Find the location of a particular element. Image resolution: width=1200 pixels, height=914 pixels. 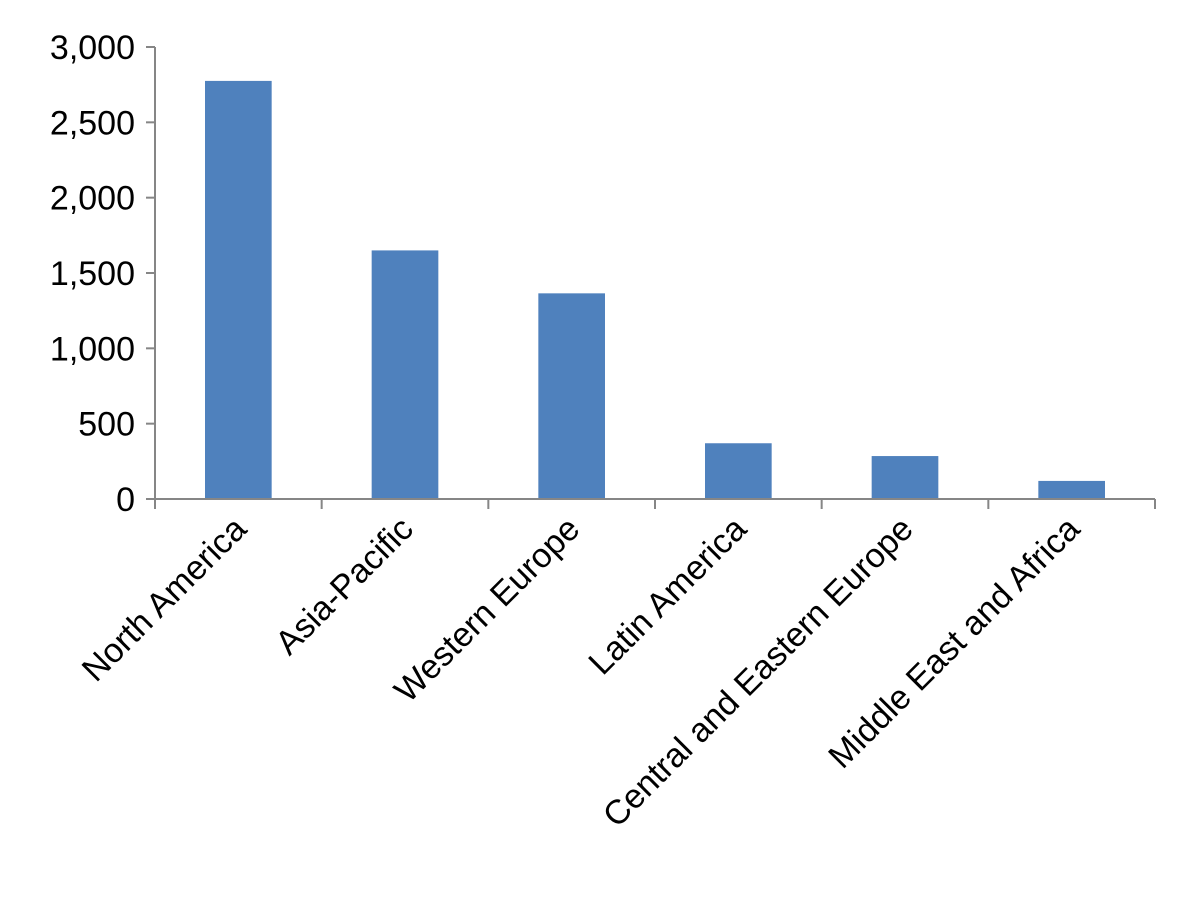

x-category-label: Central and Eastern Europe is located at coordinates (758, 672).